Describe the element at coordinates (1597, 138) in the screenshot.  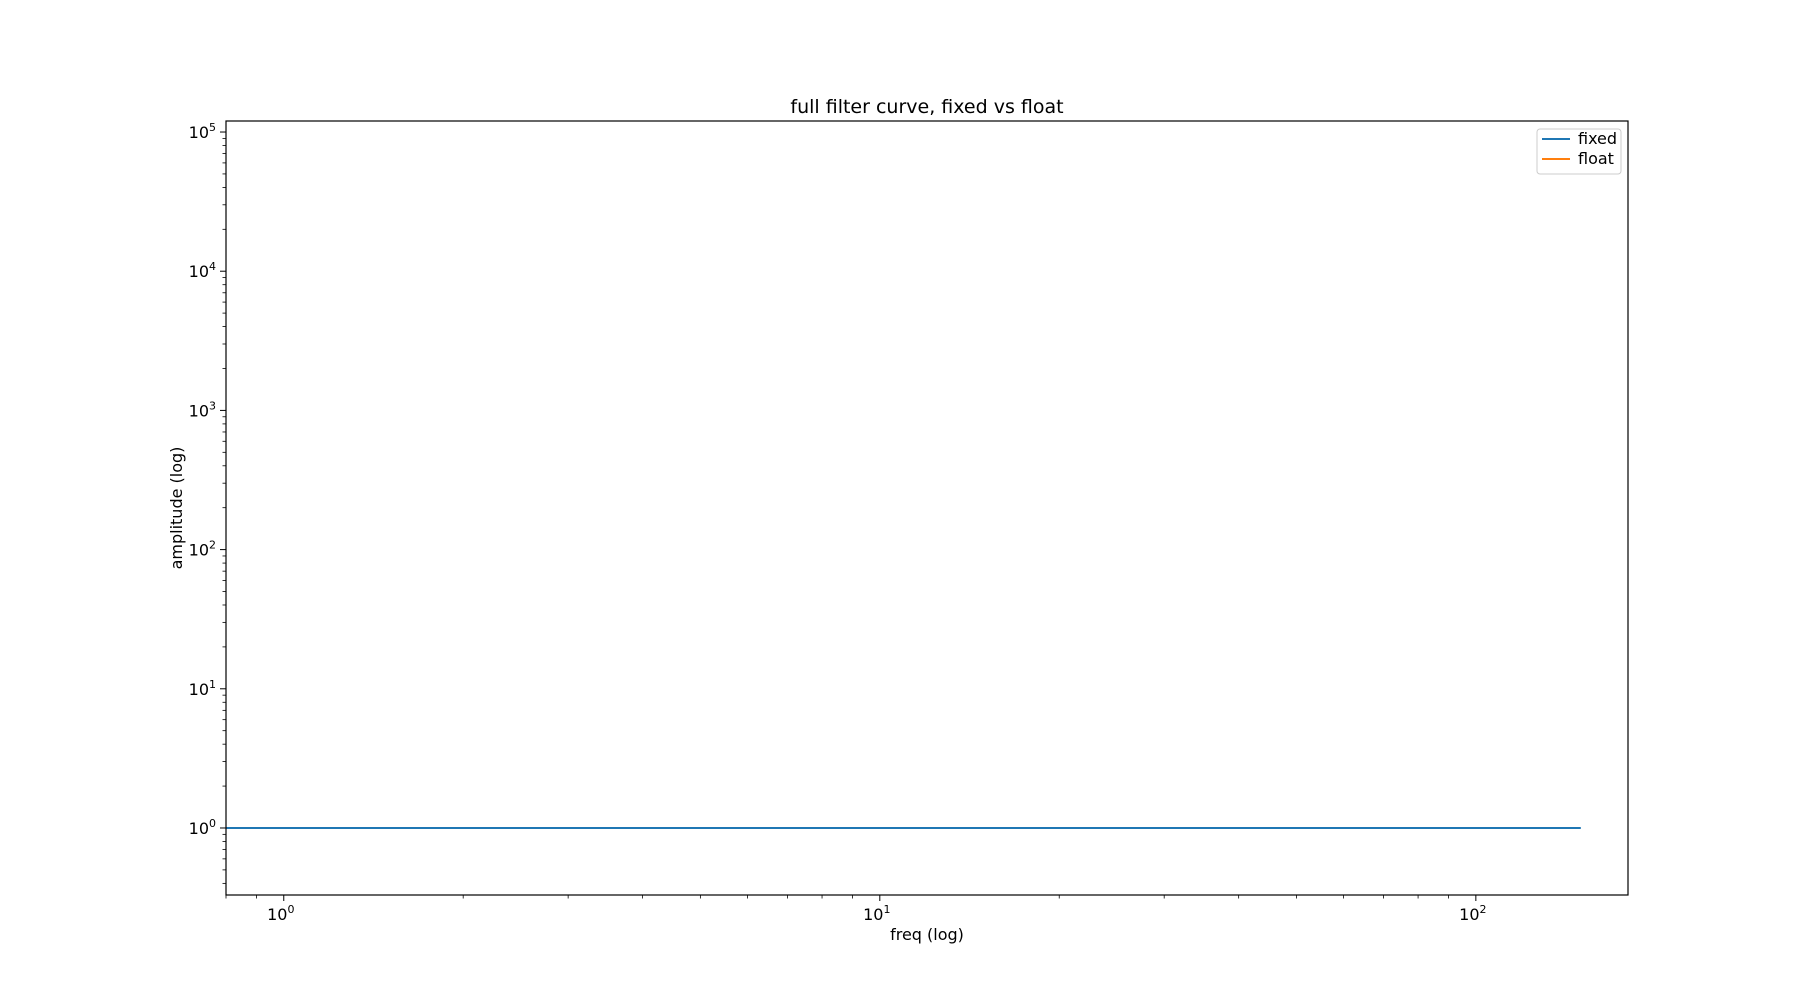
I see `legend-label-fixed: fixed` at that location.